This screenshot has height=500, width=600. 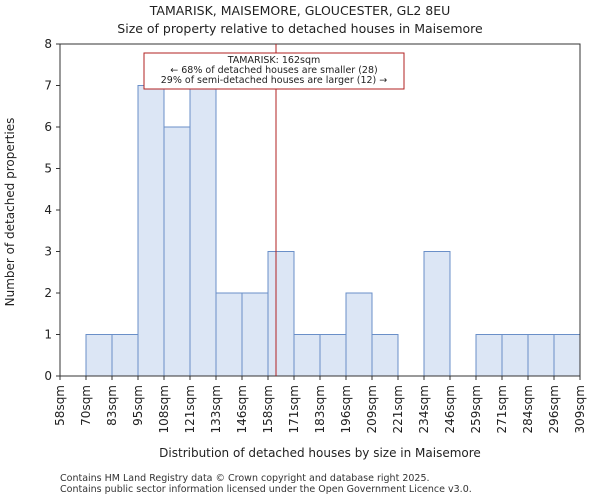 What do you see at coordinates (48, 127) in the screenshot?
I see `y-tick-label-6: 6` at bounding box center [48, 127].